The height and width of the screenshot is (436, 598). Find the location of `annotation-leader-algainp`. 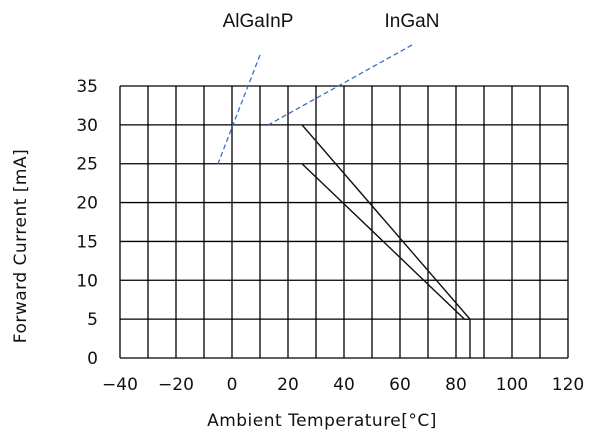

annotation-leader-algainp is located at coordinates (239, 109).